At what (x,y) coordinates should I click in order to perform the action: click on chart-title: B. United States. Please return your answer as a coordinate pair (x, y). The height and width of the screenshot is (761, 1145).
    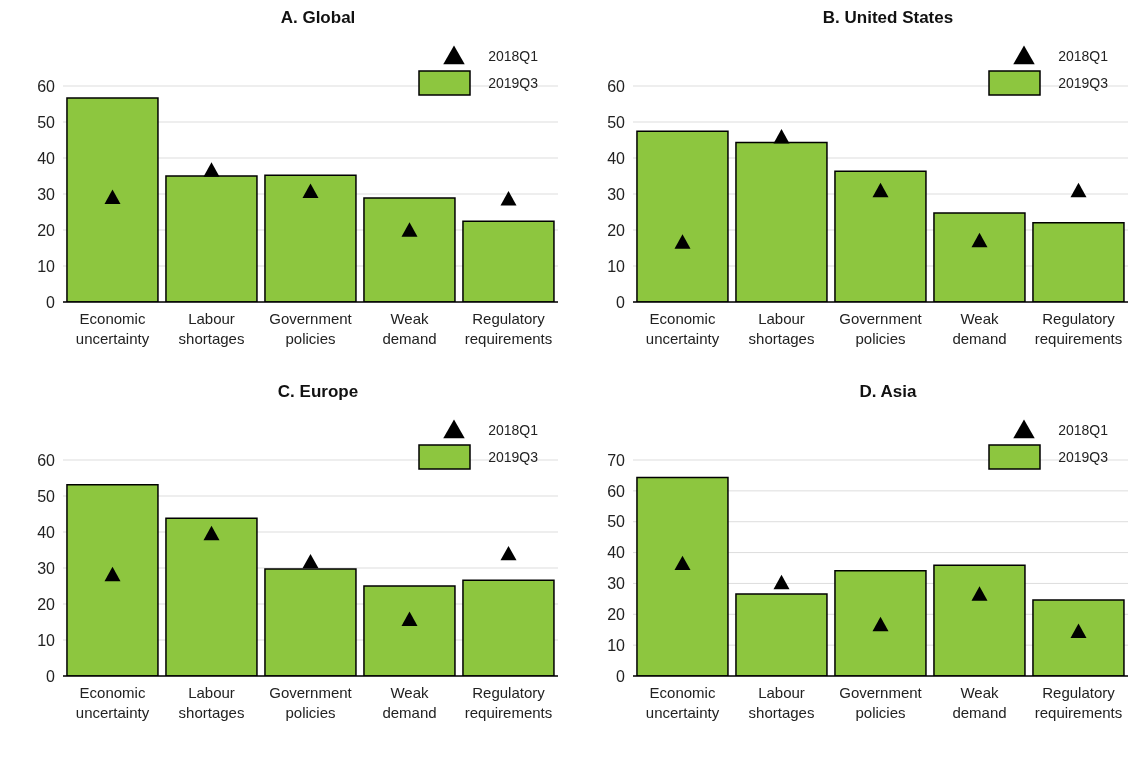
    Looking at the image, I should click on (888, 18).